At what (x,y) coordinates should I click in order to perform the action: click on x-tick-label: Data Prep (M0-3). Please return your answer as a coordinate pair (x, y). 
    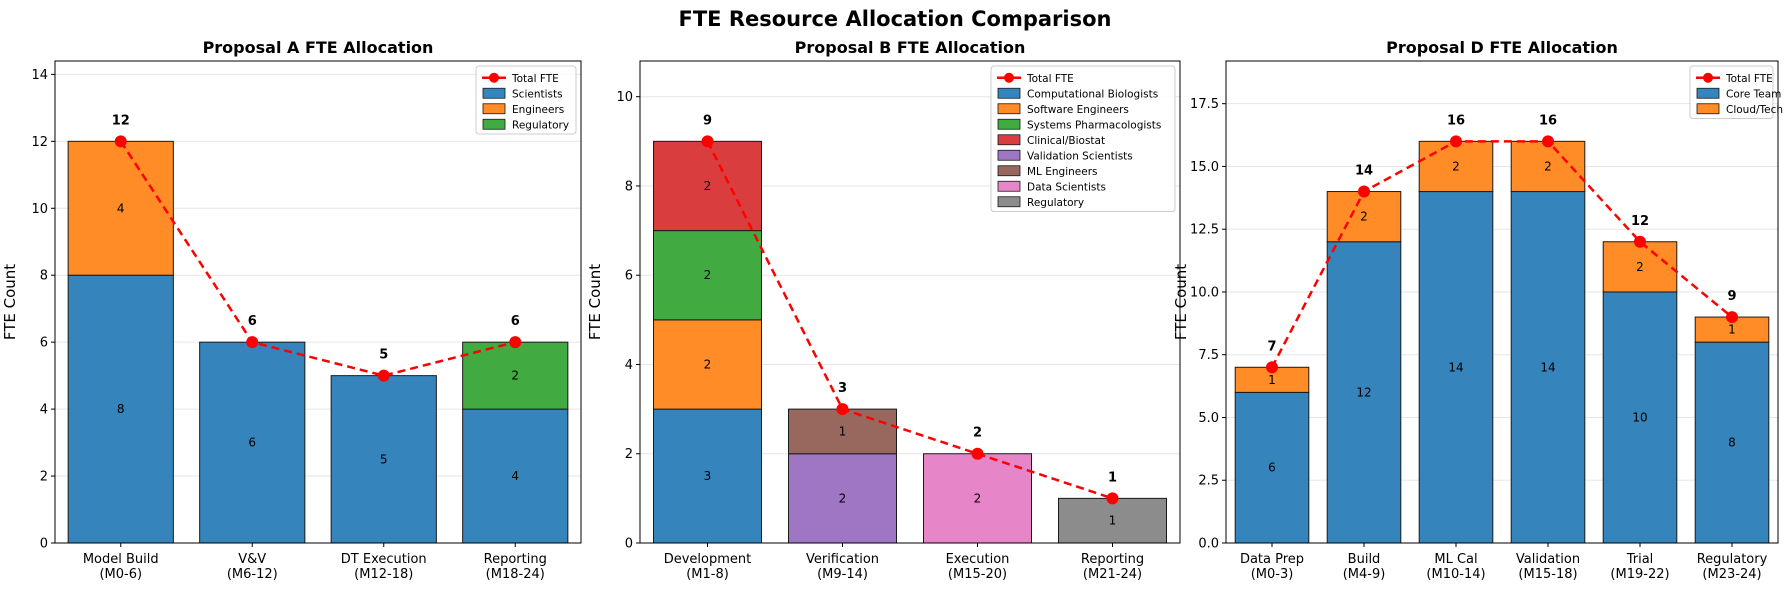
    Looking at the image, I should click on (1272, 567).